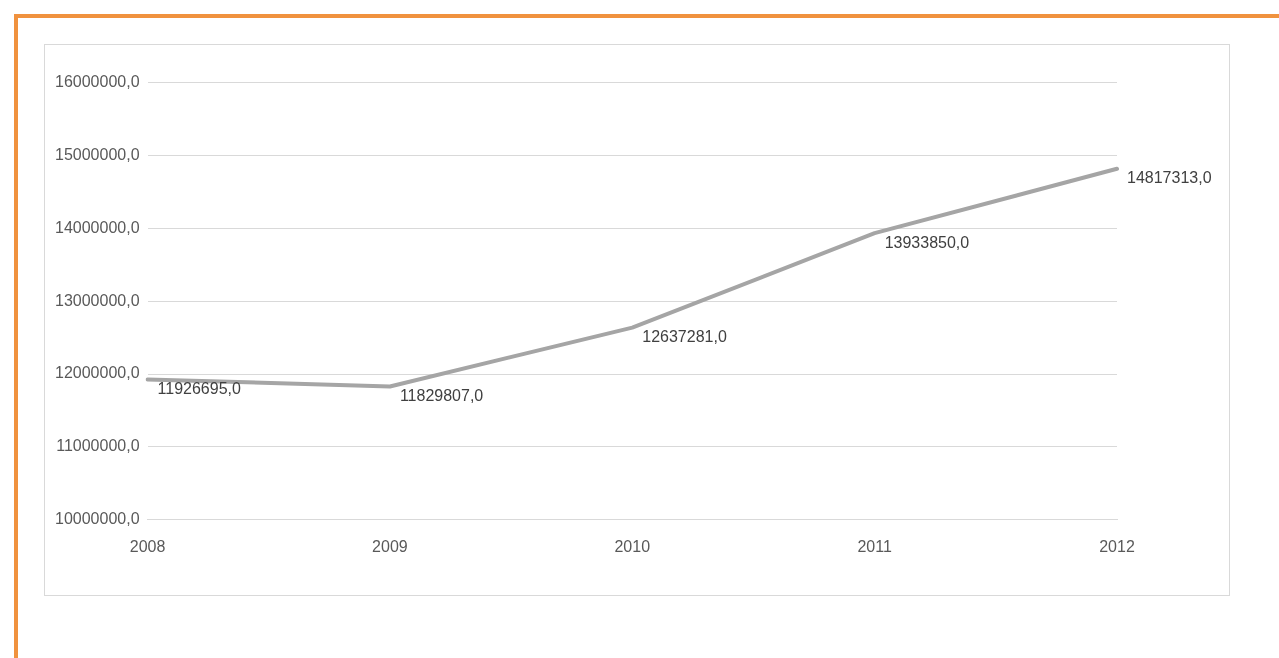 The image size is (1279, 658). I want to click on y-tick-label: 10000000,0, so click(97, 519).